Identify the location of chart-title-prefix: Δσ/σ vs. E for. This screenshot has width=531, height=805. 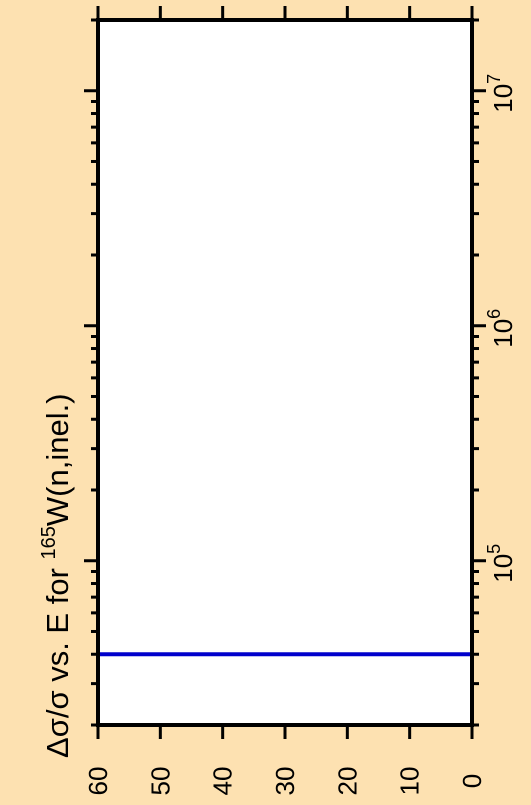
(57, 658).